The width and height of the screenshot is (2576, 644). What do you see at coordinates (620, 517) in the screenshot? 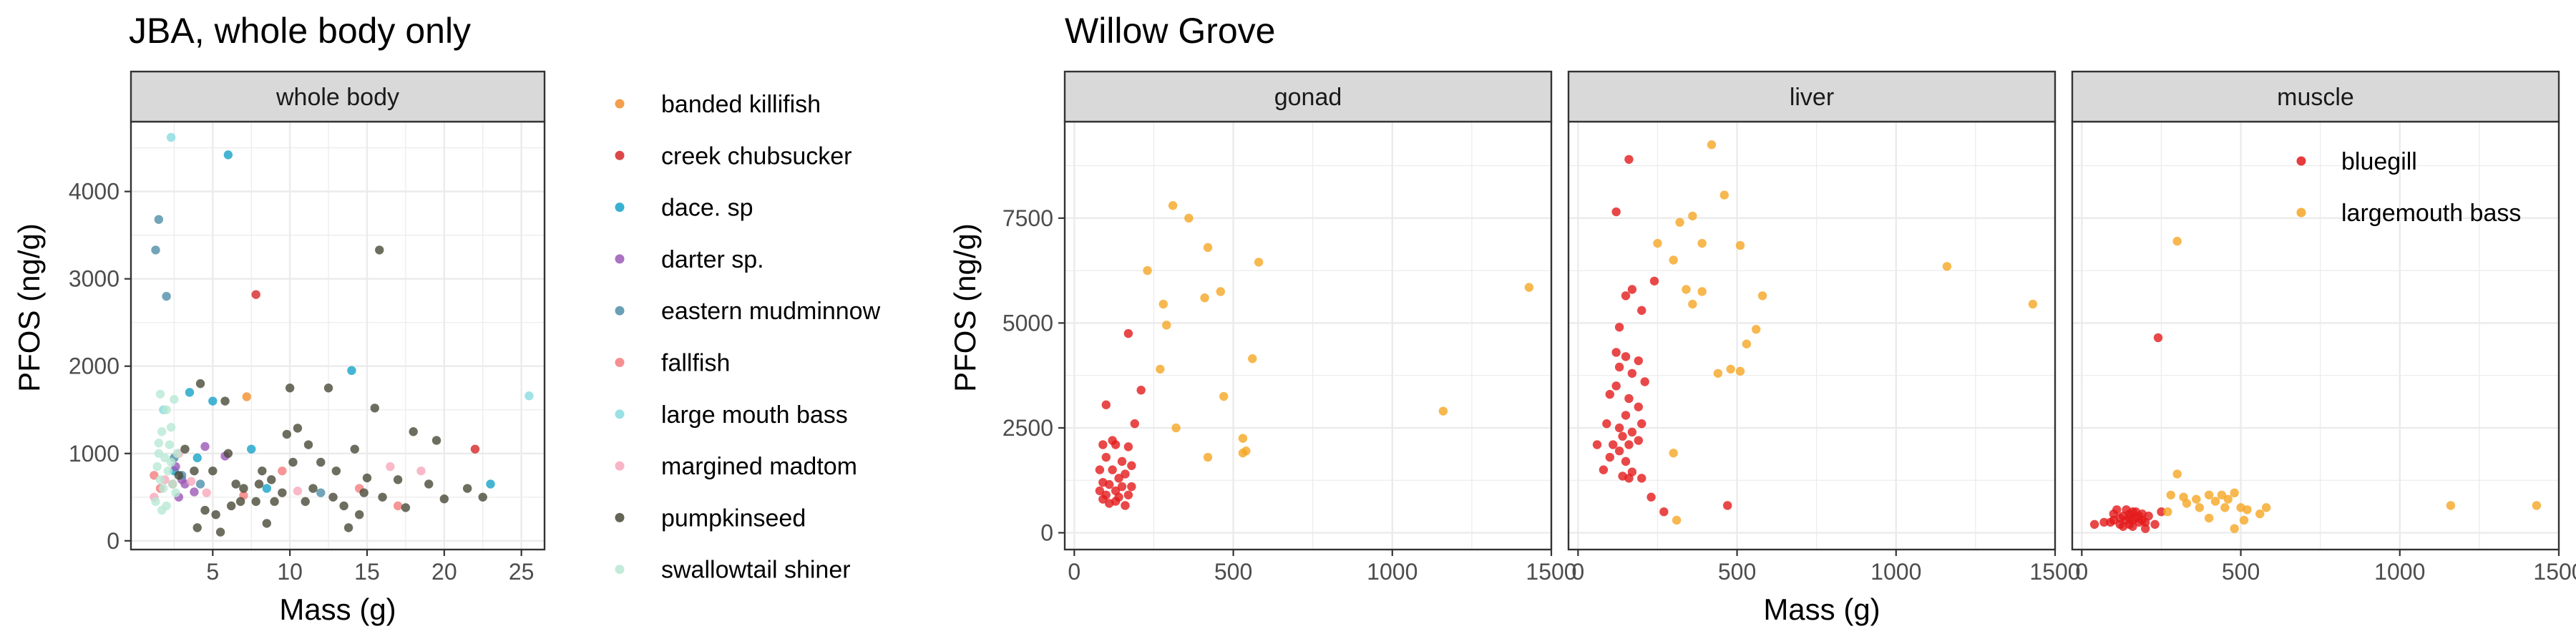
I see `legend-key-pumpkinseed` at bounding box center [620, 517].